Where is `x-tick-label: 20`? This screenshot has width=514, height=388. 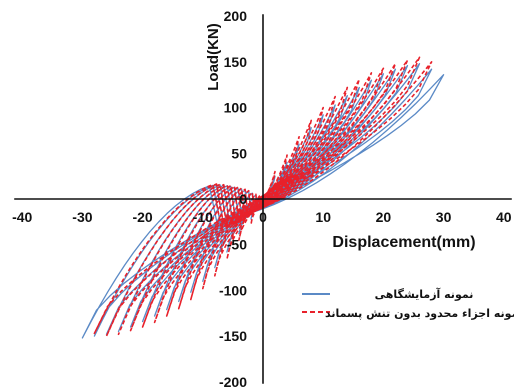 x-tick-label: 20 is located at coordinates (384, 217).